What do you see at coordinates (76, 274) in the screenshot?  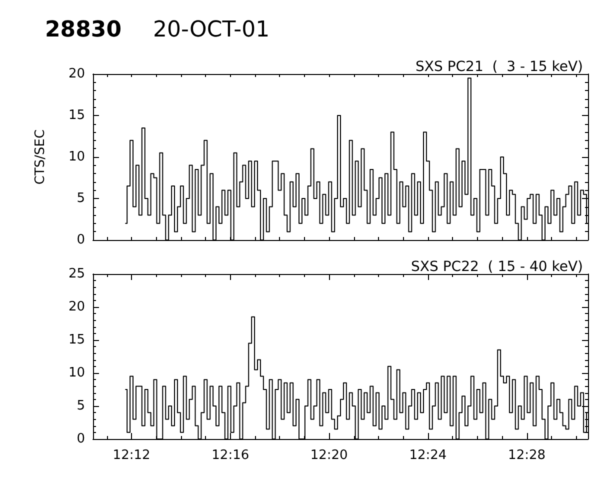 I see `y-tick-label: 25` at bounding box center [76, 274].